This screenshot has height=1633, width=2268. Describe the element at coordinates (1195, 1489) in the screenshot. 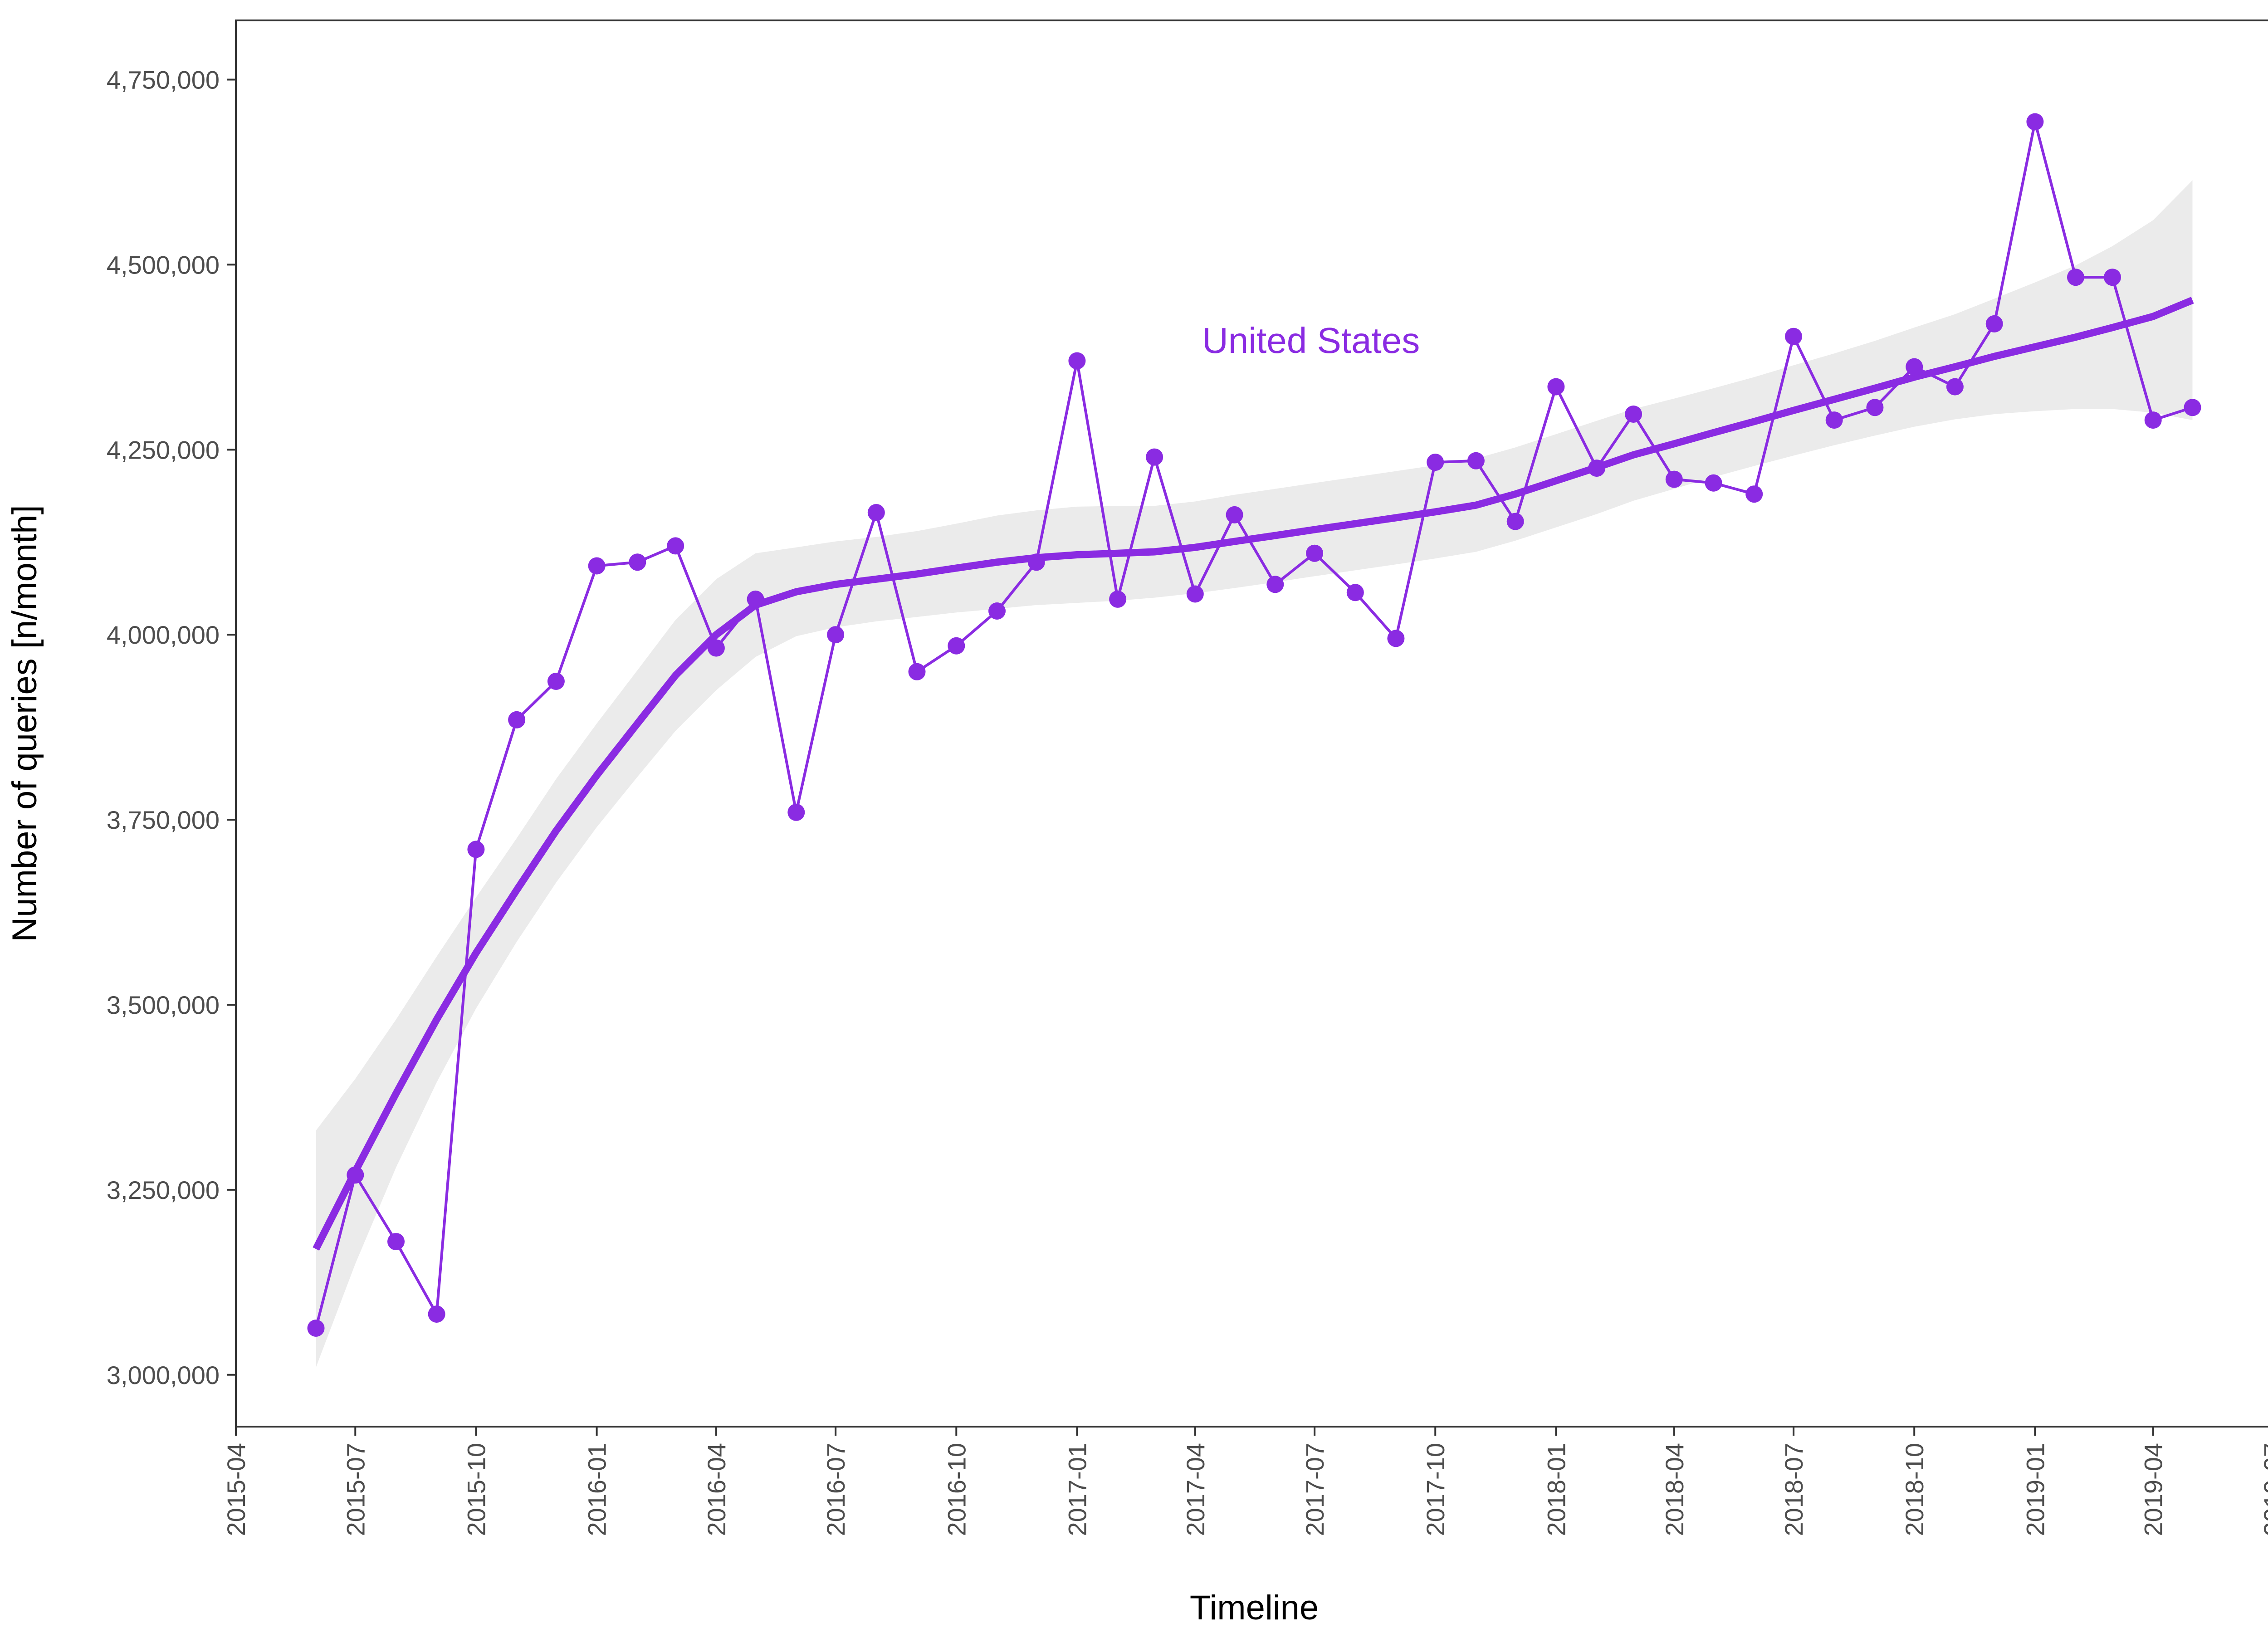

I see `x-tick-label: 2017-04` at that location.